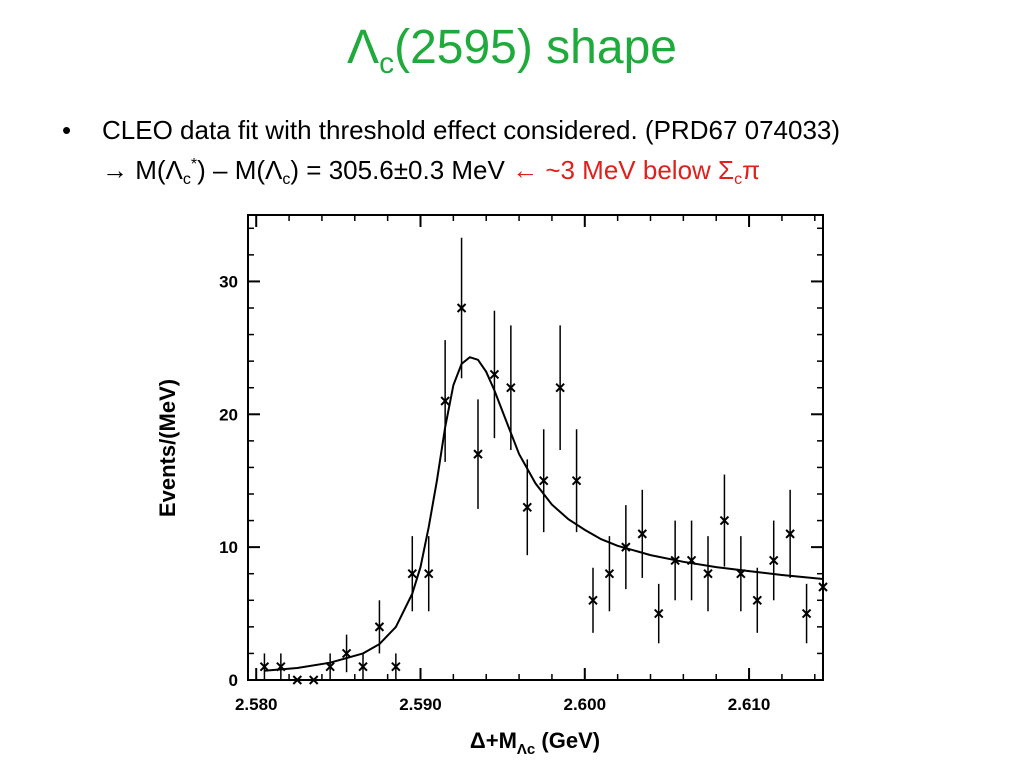  Describe the element at coordinates (256, 704) in the screenshot. I see `x-tick-label: 2.580` at that location.